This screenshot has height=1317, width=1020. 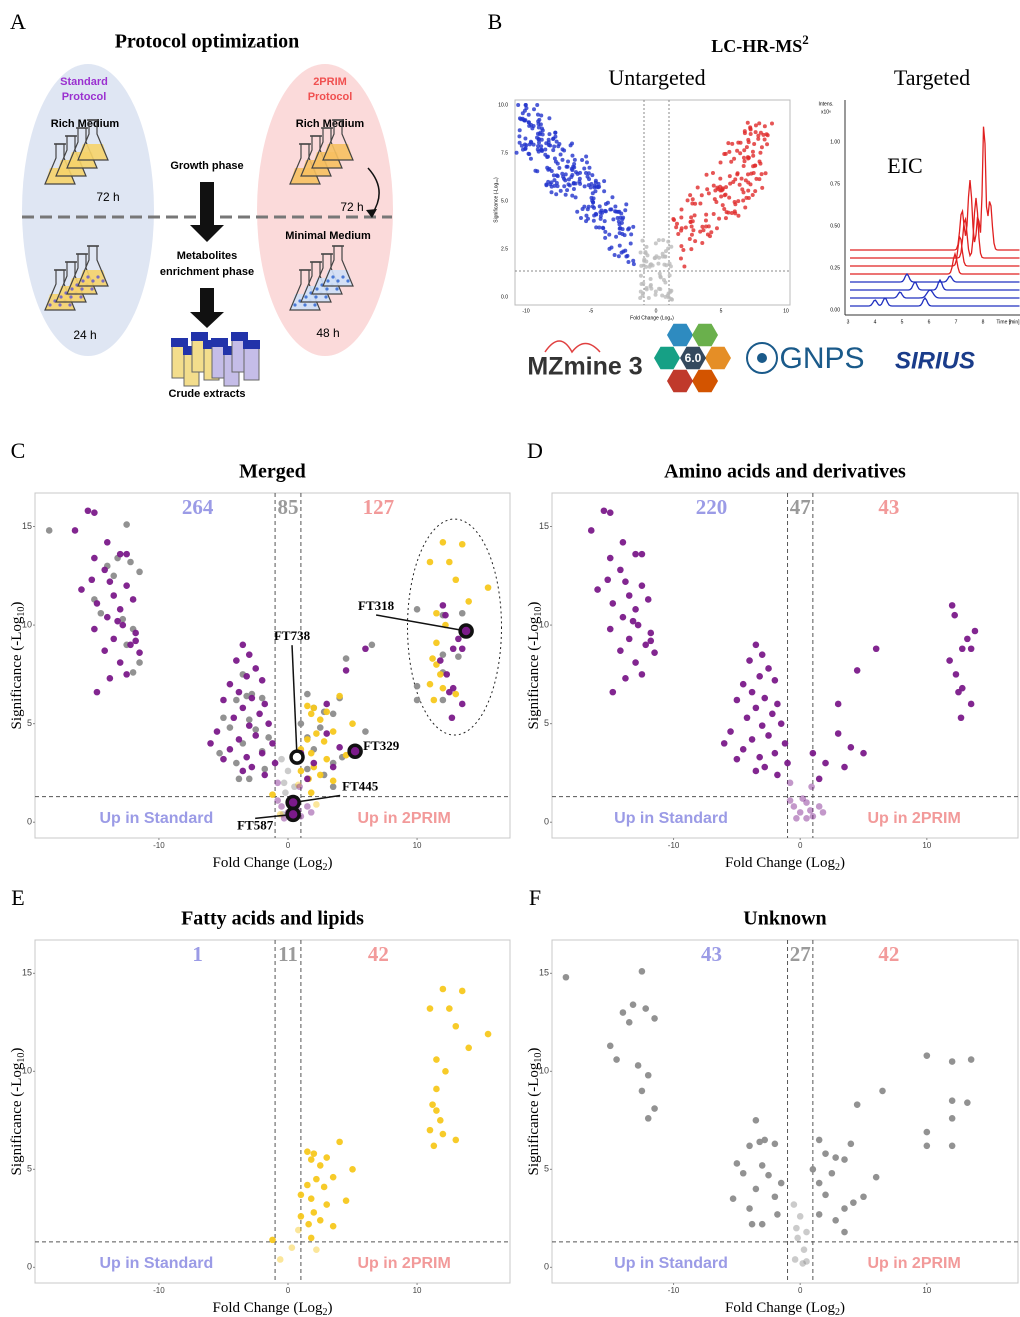 What do you see at coordinates (156, 818) in the screenshot?
I see `annotation: Up in Standard` at bounding box center [156, 818].